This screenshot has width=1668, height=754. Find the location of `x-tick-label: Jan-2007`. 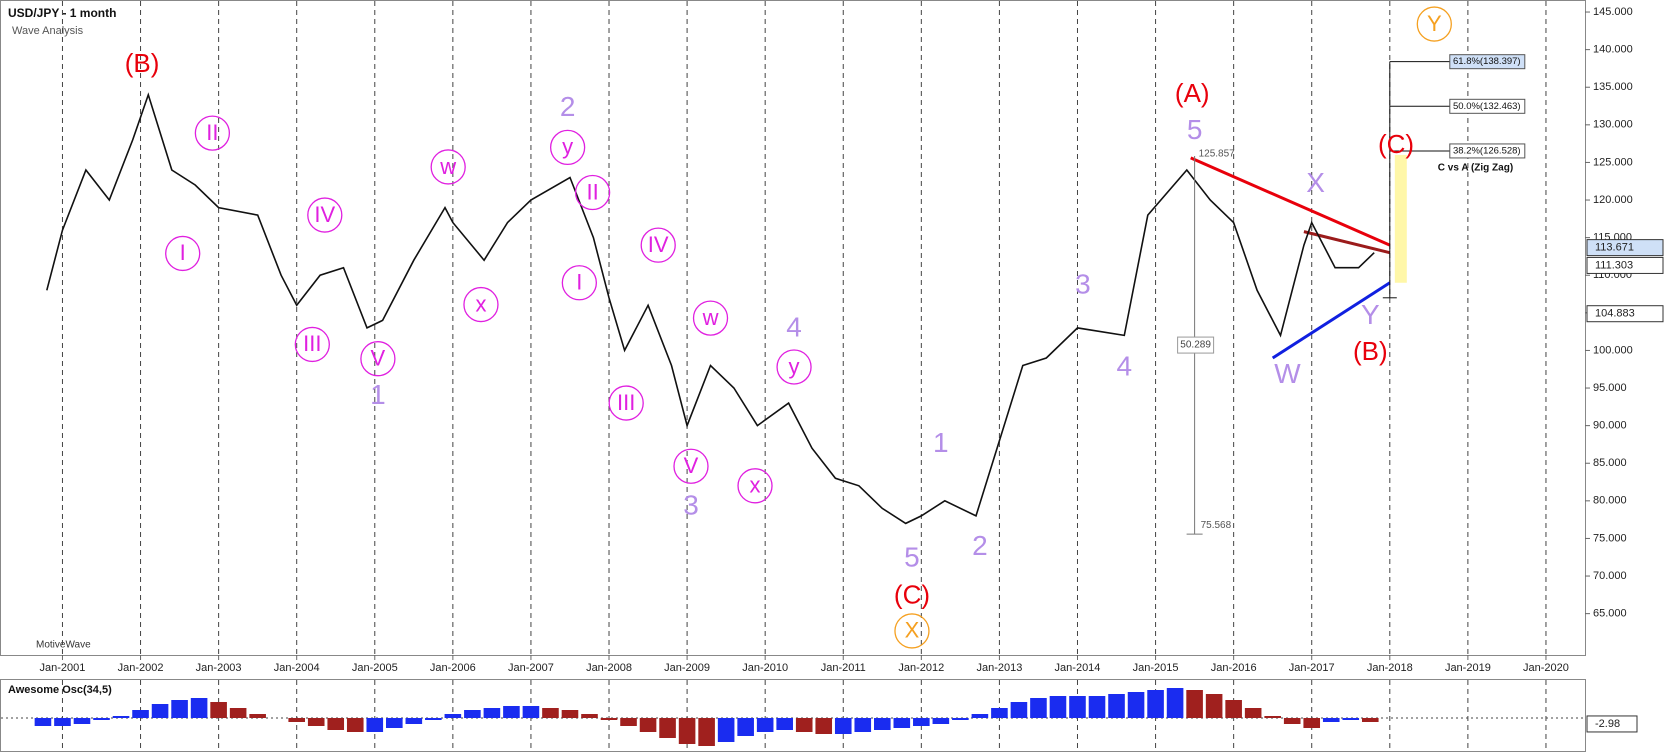

x-tick-label: Jan-2007 is located at coordinates (531, 668).